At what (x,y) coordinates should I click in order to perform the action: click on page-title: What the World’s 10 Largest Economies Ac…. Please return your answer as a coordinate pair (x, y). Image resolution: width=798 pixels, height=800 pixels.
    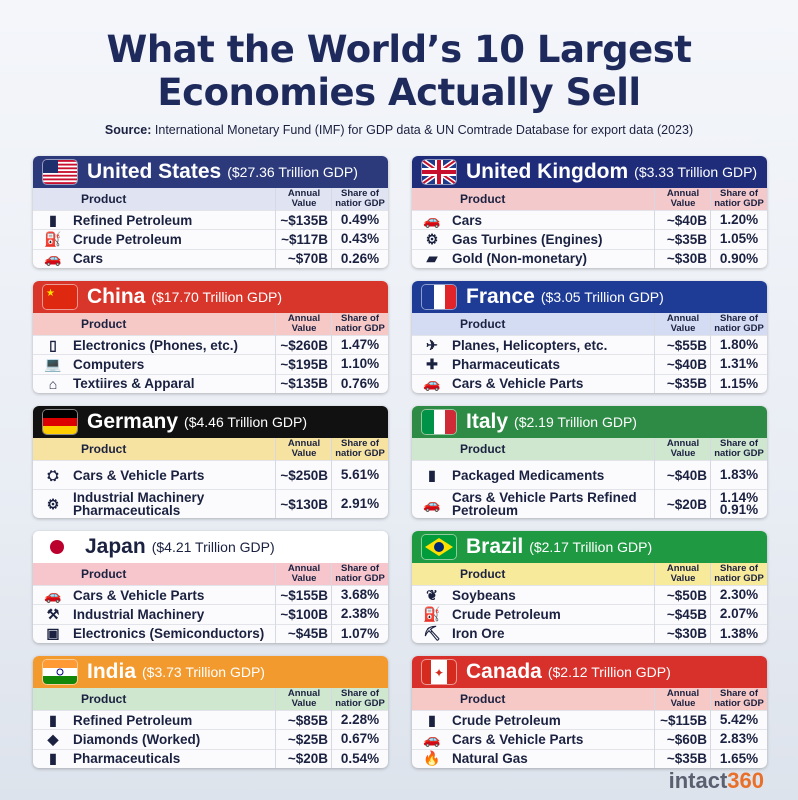
    Looking at the image, I should click on (399, 71).